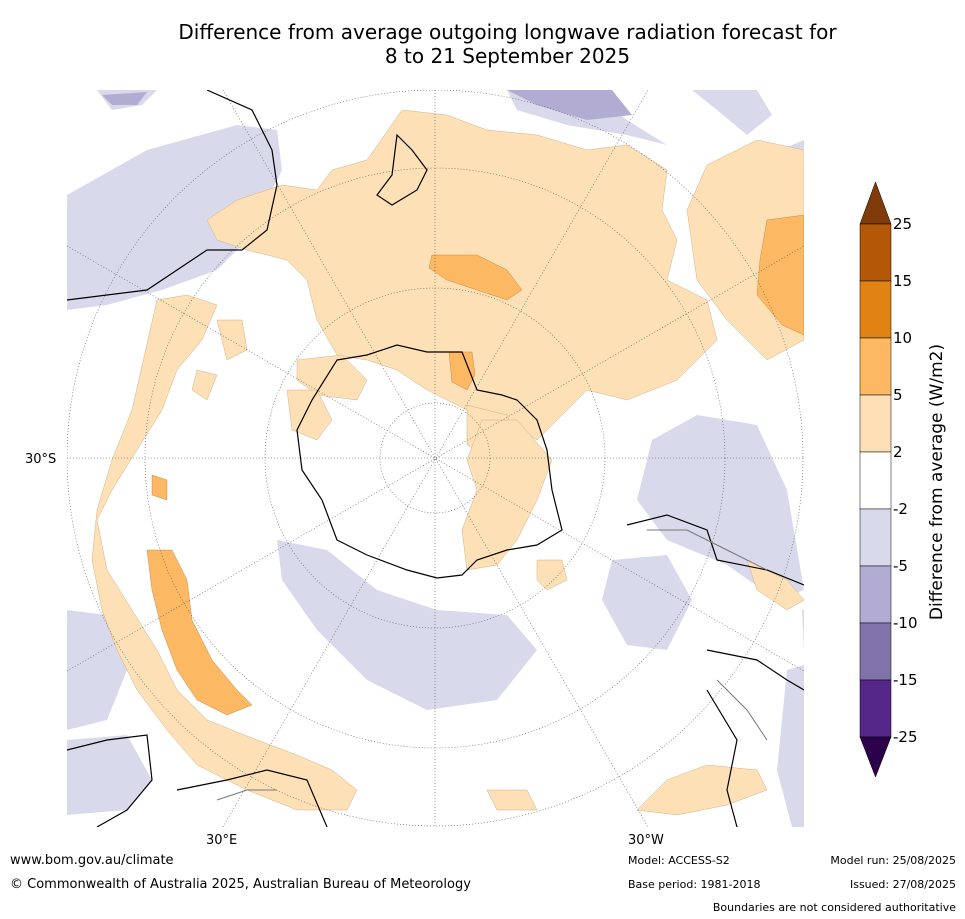 Image resolution: width=965 pixels, height=919 pixels. Describe the element at coordinates (694, 884) in the screenshot. I see `footer-base-period: Base period: 1981-2018` at that location.